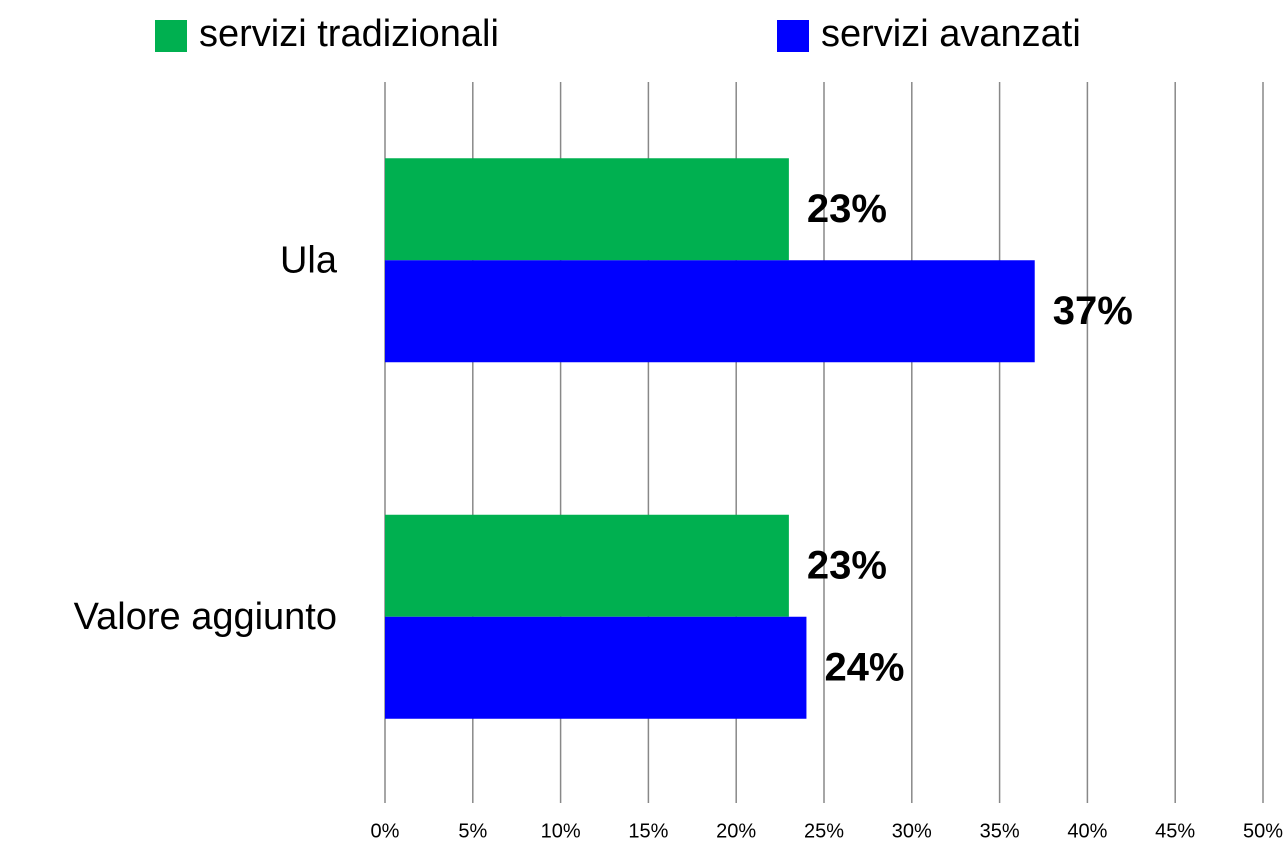 The image size is (1288, 853). Describe the element at coordinates (1175, 831) in the screenshot. I see `x-tick-label: 45%` at that location.